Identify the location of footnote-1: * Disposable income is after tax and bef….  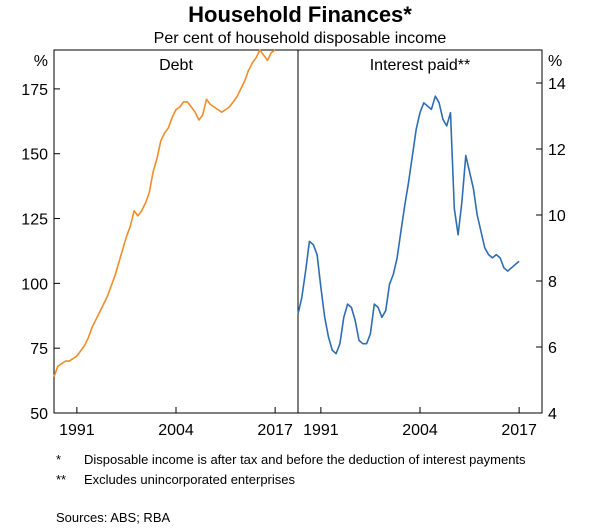
(316, 460).